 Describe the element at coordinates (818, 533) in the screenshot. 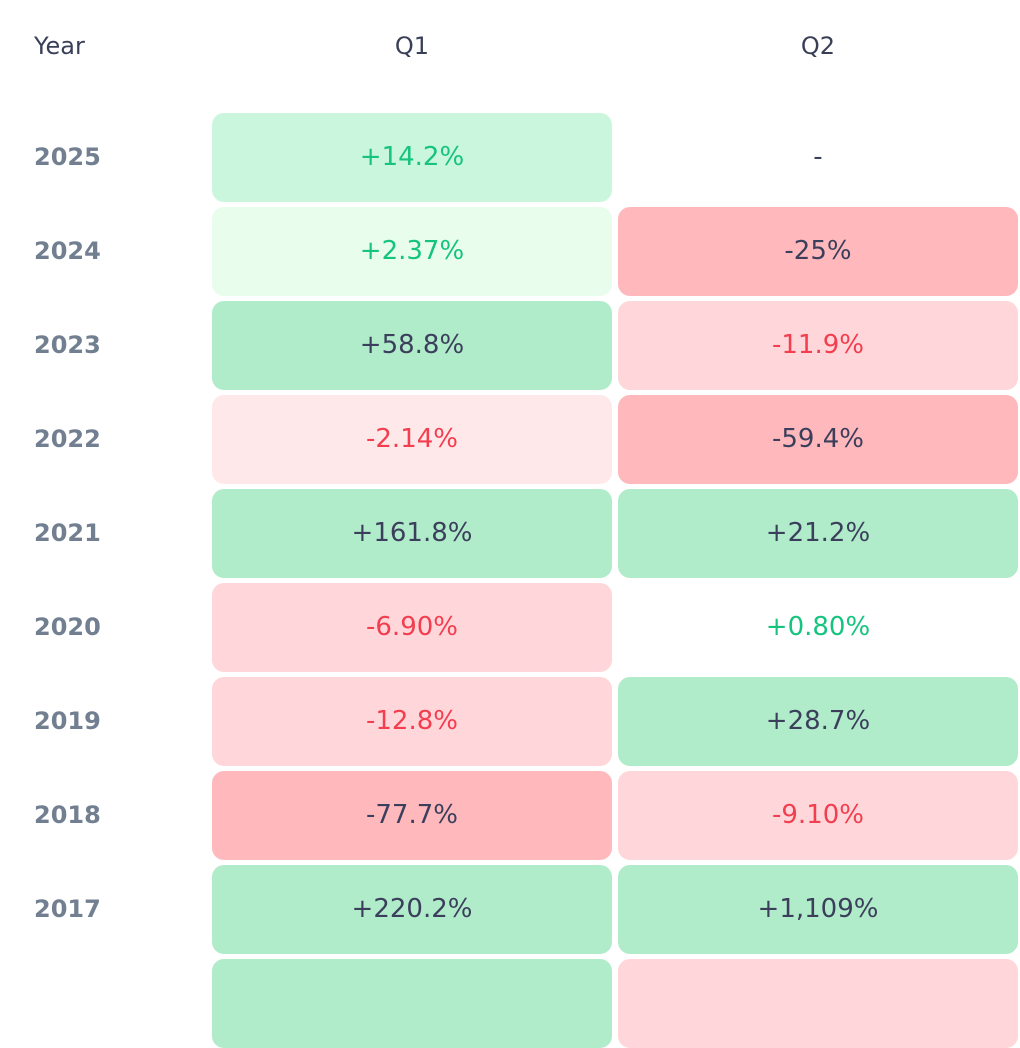

I see `q2-return-cell: +21.2%` at that location.